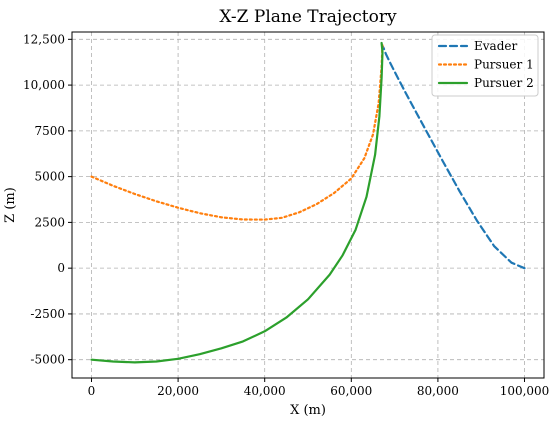  What do you see at coordinates (178, 391) in the screenshot?
I see `x-tick-label: 20,000` at bounding box center [178, 391].